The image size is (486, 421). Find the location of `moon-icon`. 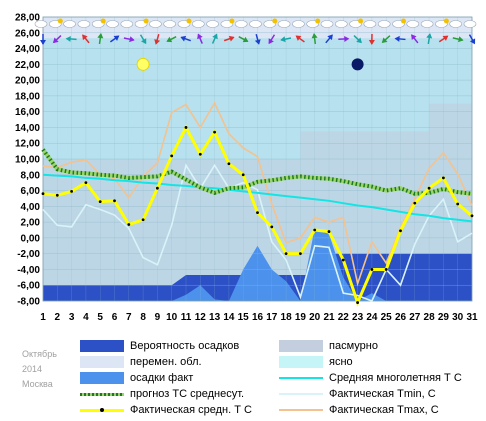

moon-icon is located at coordinates (357, 64).